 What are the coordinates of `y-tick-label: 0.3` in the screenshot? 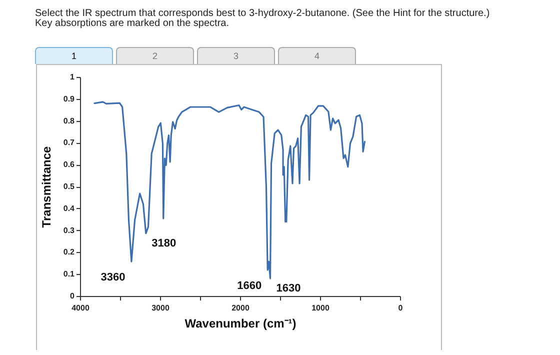 It's located at (69, 230).